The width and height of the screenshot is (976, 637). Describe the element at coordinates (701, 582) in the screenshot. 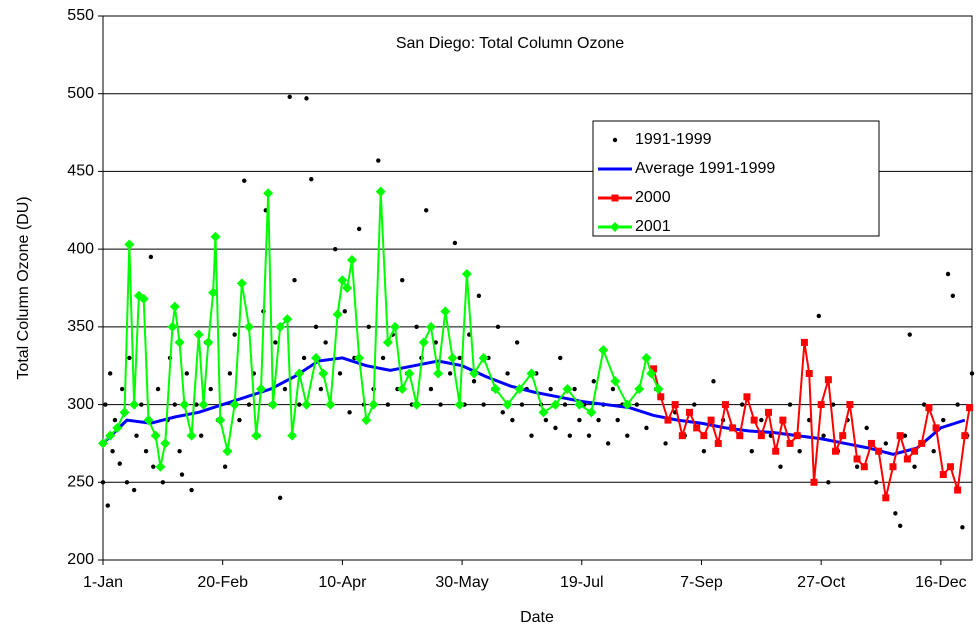

I see `x-tick-label: 7-Sep` at that location.